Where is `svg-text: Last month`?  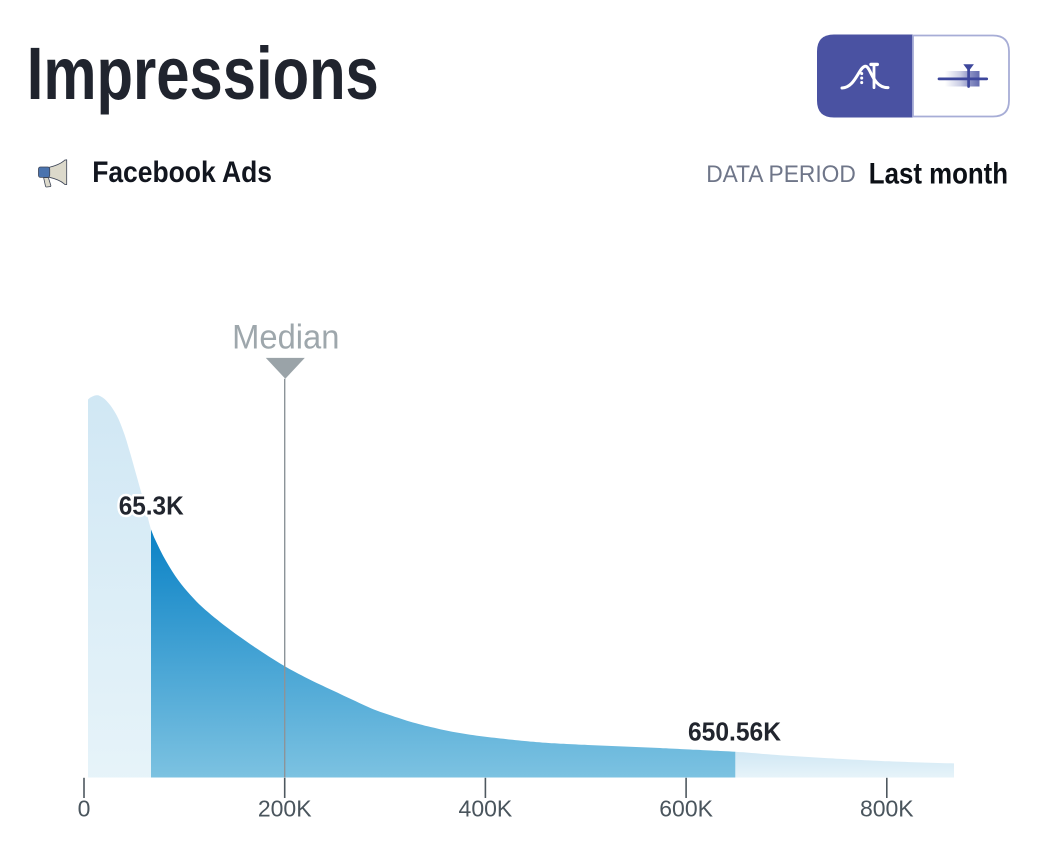
svg-text: Last month is located at coordinates (938, 175).